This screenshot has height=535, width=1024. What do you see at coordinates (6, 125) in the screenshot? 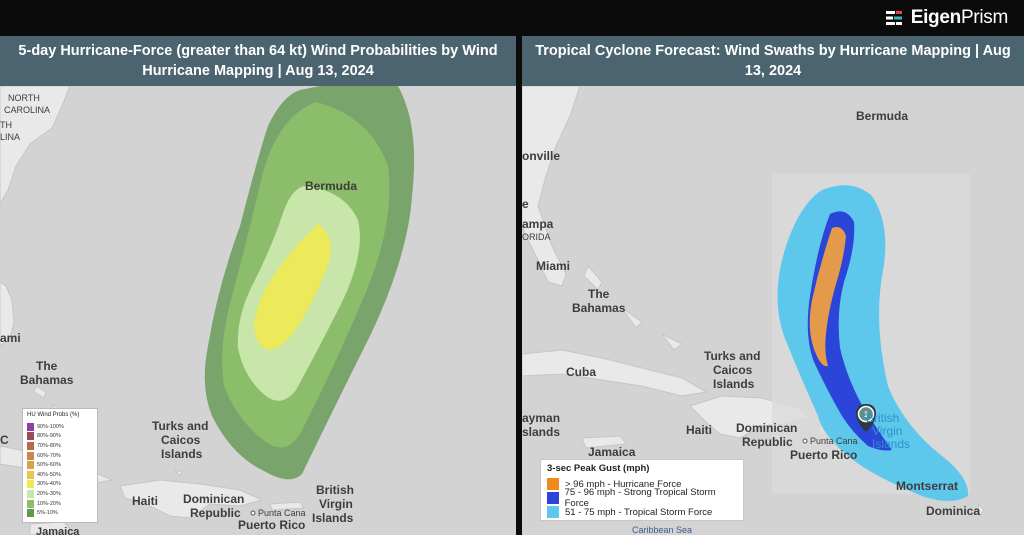
I see `label-th: TH` at bounding box center [6, 125].